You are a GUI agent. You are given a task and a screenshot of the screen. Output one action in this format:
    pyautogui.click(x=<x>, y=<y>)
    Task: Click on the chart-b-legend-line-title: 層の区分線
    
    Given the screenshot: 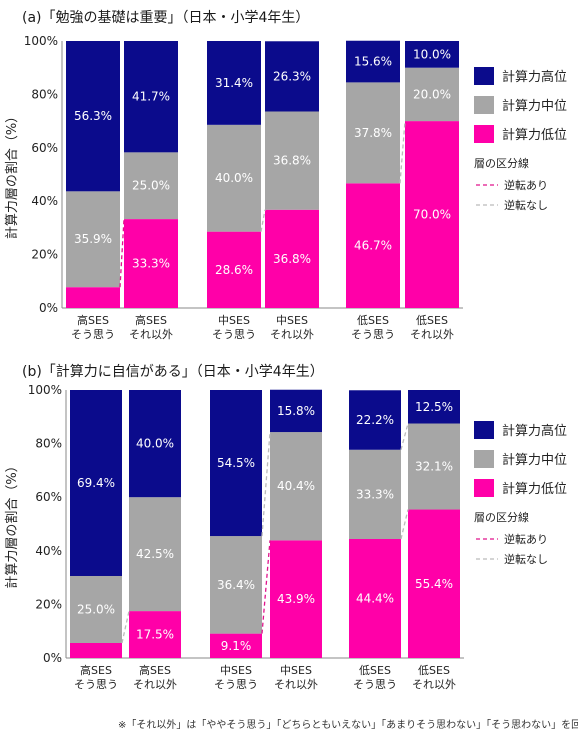 What is the action you would take?
    pyautogui.click(x=501, y=517)
    